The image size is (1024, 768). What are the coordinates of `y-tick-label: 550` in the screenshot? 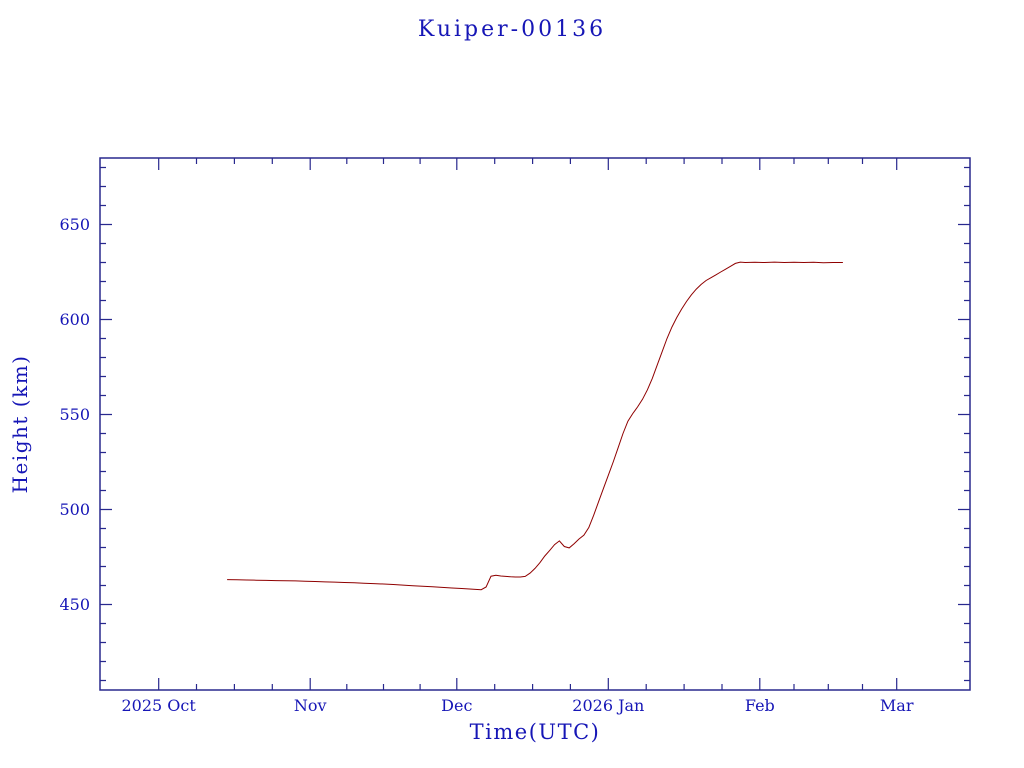 It's located at (74, 414).